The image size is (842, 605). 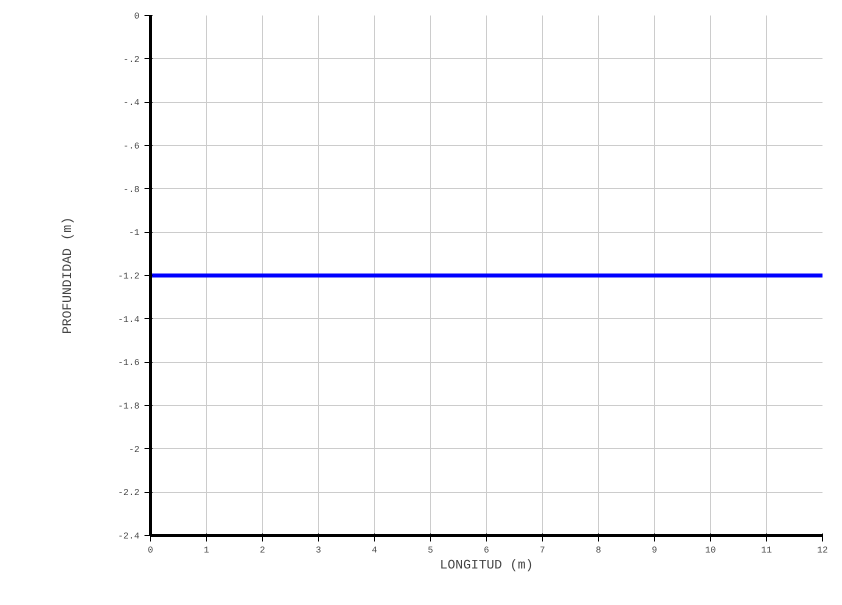 What do you see at coordinates (543, 551) in the screenshot?
I see `x-tick-label: 7` at bounding box center [543, 551].